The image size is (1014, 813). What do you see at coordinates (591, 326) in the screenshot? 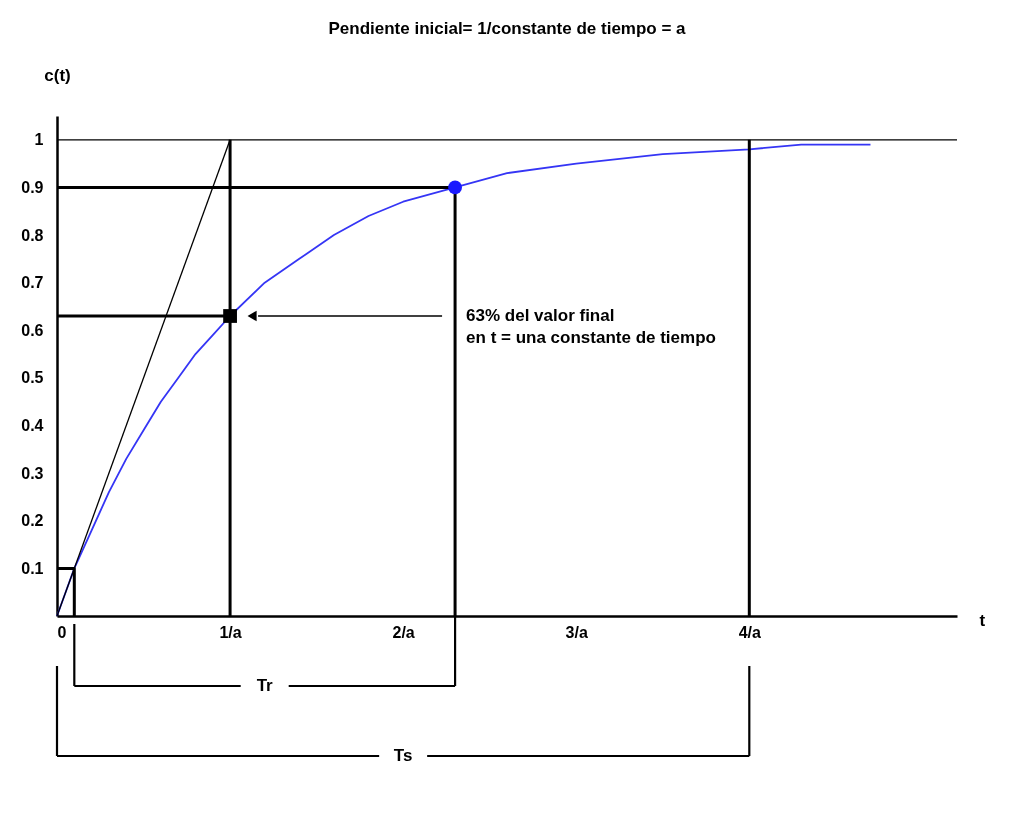
I see `annotation: 63% del valor final en t = una constante de tiempo` at bounding box center [591, 326].